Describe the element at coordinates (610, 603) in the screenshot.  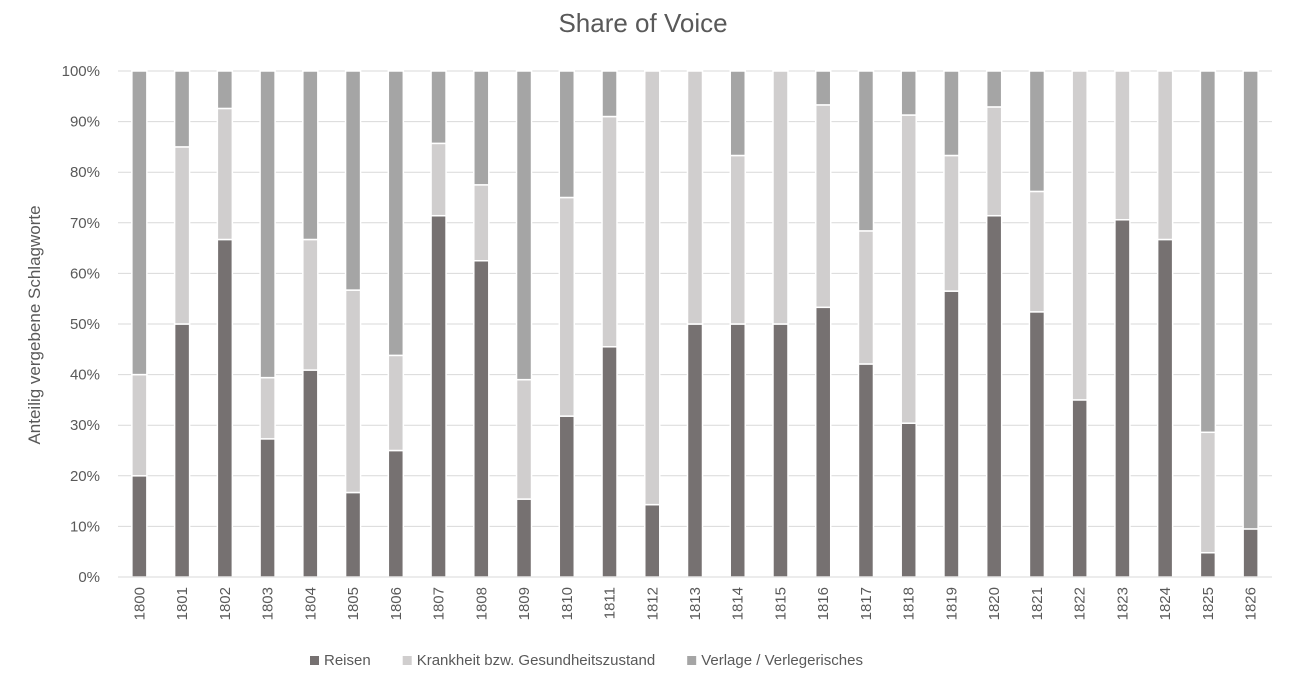
I see `x-tick-label: 1811` at that location.